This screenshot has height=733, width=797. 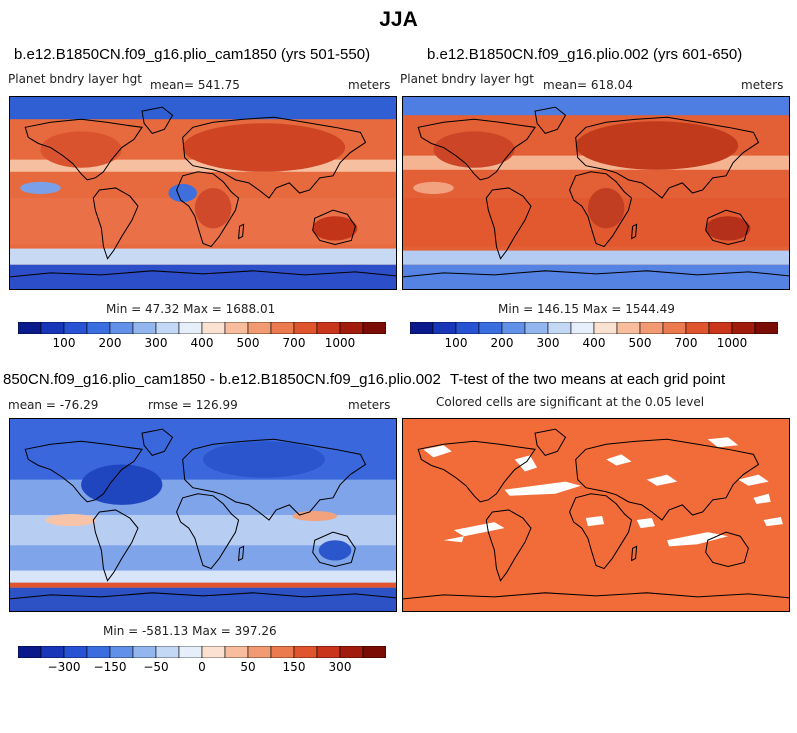 I want to click on panel2-colorbar-labels: 100 200 300 400 500 700 1000, so click(x=594, y=343).